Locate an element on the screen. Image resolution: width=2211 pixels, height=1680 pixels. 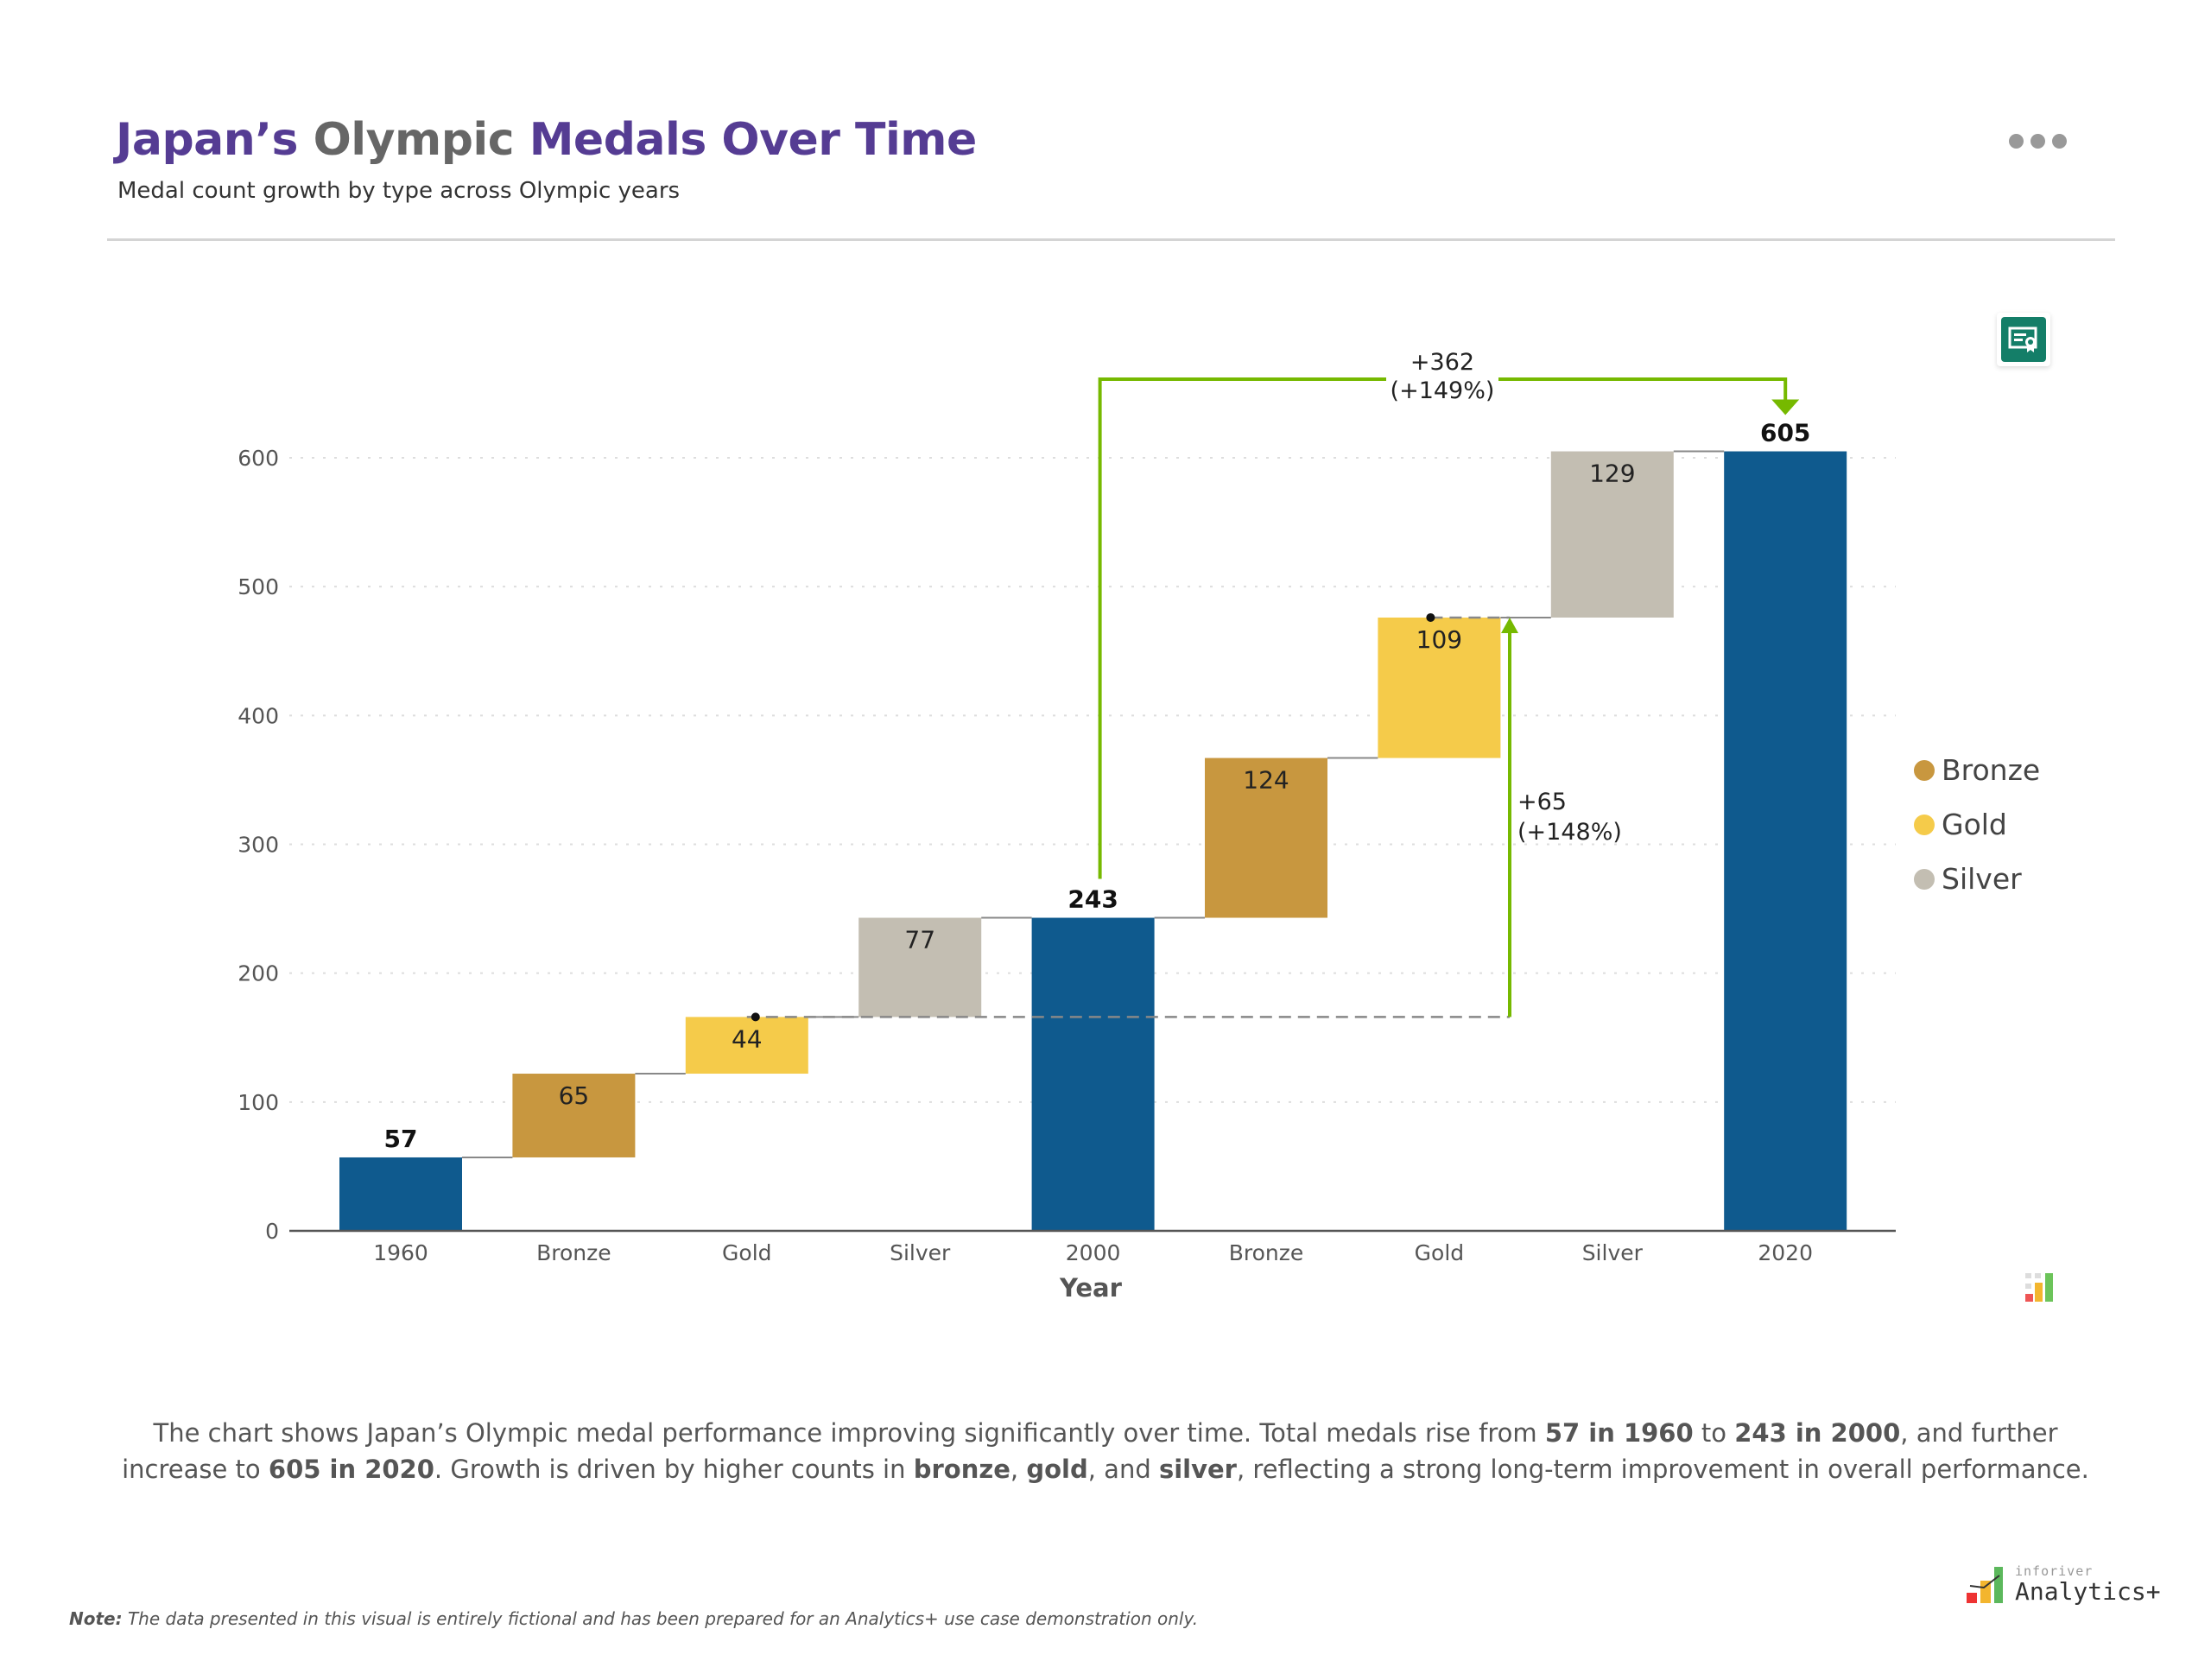
x-tick-label: 2000 is located at coordinates (1093, 1253).